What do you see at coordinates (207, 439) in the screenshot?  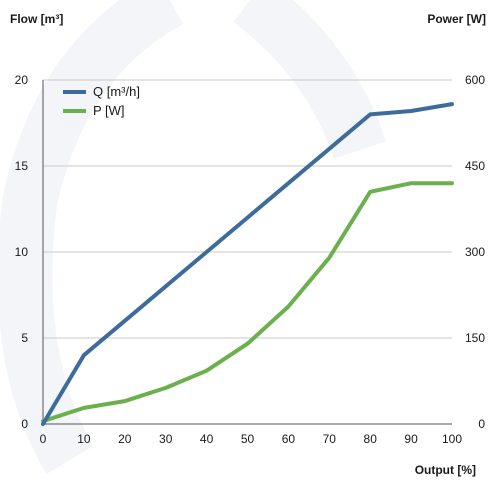 I see `x-tick-label: 40` at bounding box center [207, 439].